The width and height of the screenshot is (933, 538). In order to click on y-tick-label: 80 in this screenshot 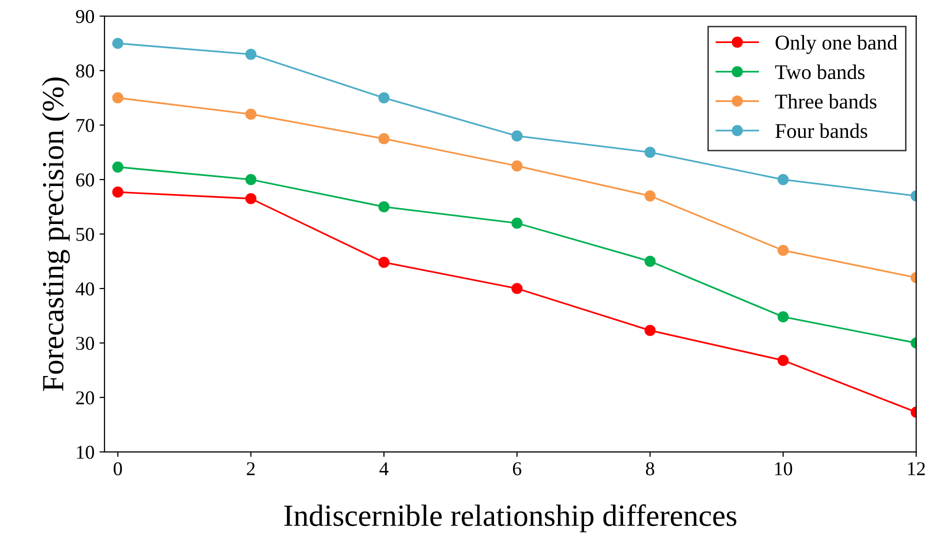, I will do `click(85, 71)`.